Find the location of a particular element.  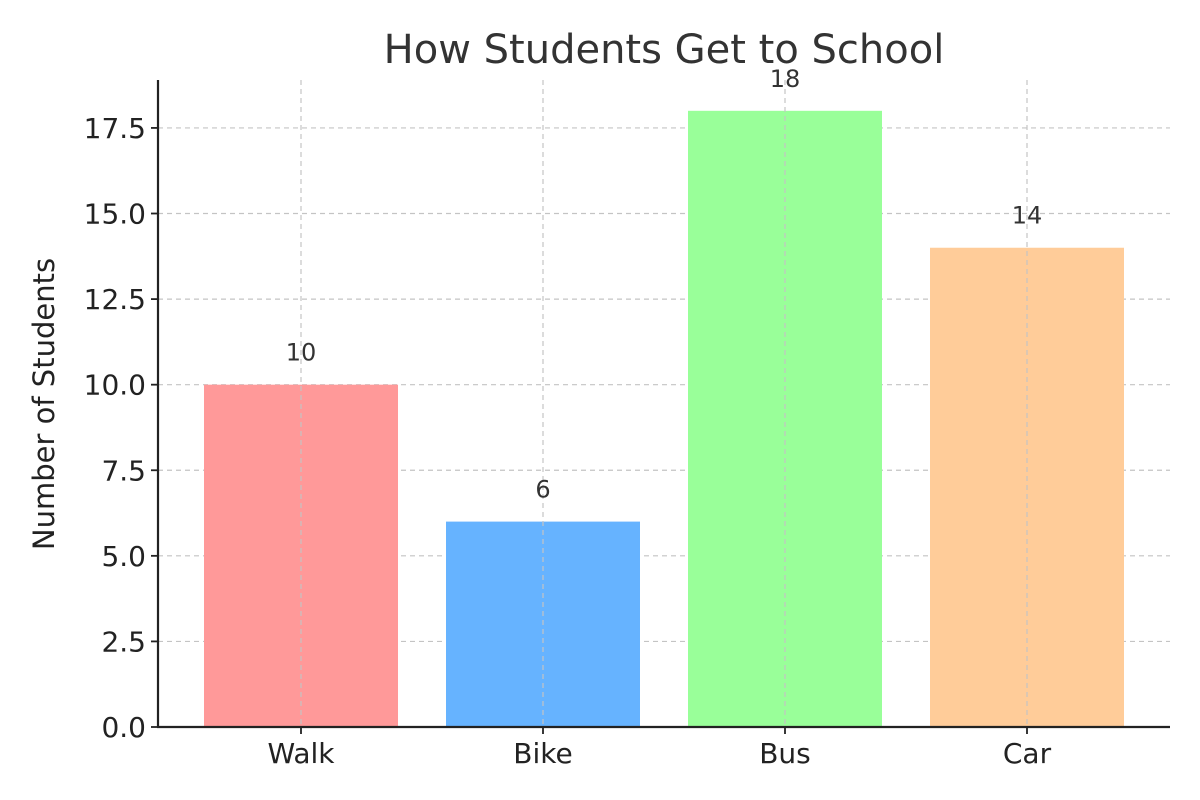

y-tick-label: 15.0 is located at coordinates (115, 214).